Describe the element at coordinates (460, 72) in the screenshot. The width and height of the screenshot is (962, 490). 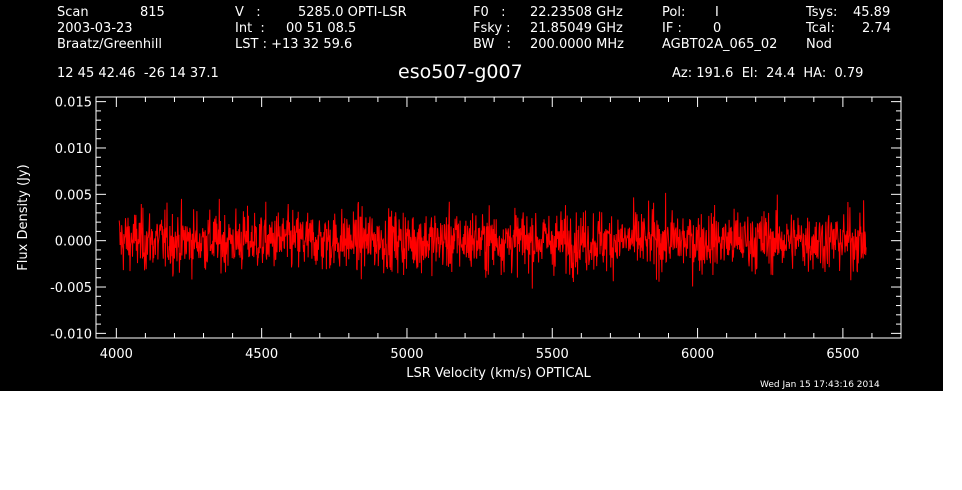
I see `source-title: eso507-g007` at that location.